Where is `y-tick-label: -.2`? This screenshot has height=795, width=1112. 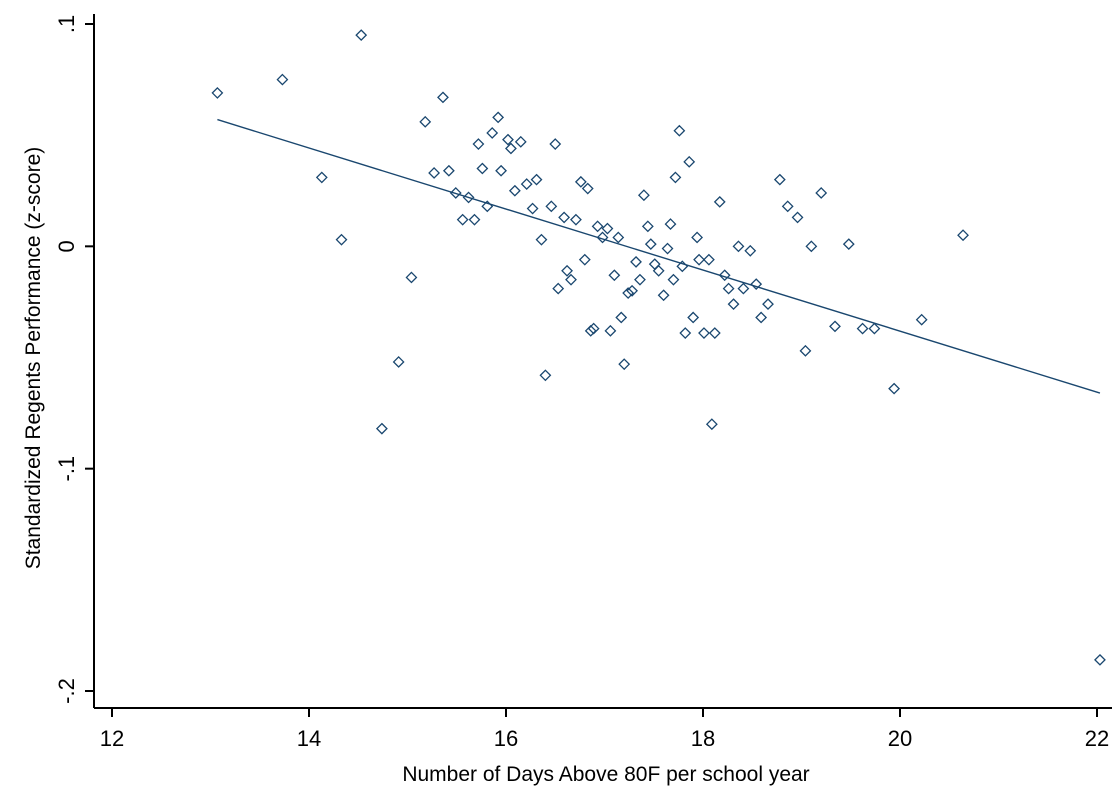 y-tick-label: -.2 is located at coordinates (66, 691).